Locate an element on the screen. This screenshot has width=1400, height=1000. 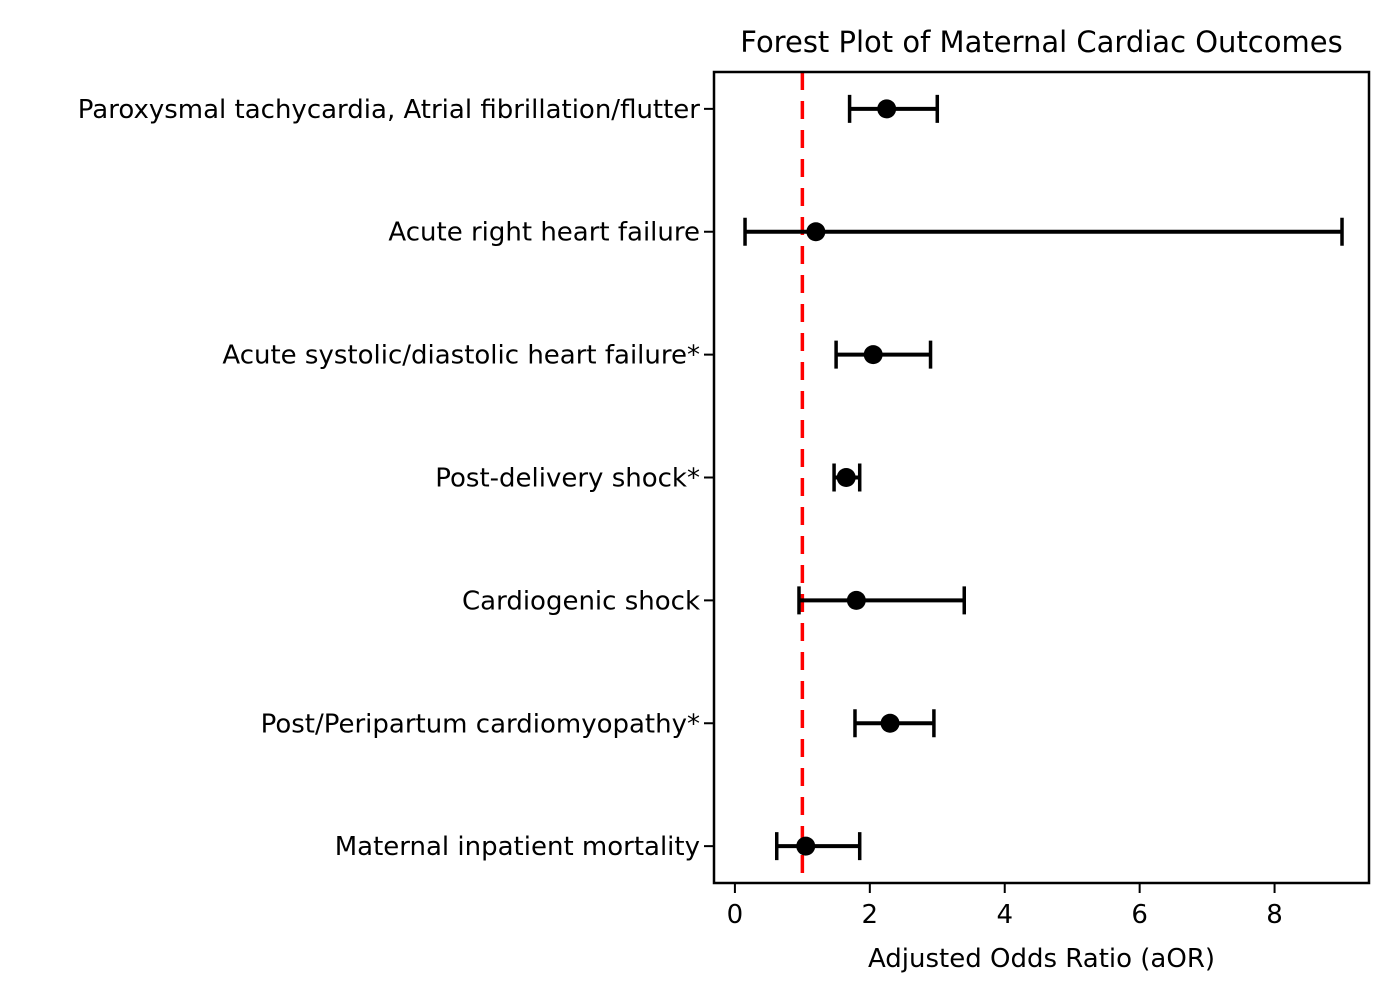
category-label: Post/Peripartum cardiomyopathy* is located at coordinates (480, 724).